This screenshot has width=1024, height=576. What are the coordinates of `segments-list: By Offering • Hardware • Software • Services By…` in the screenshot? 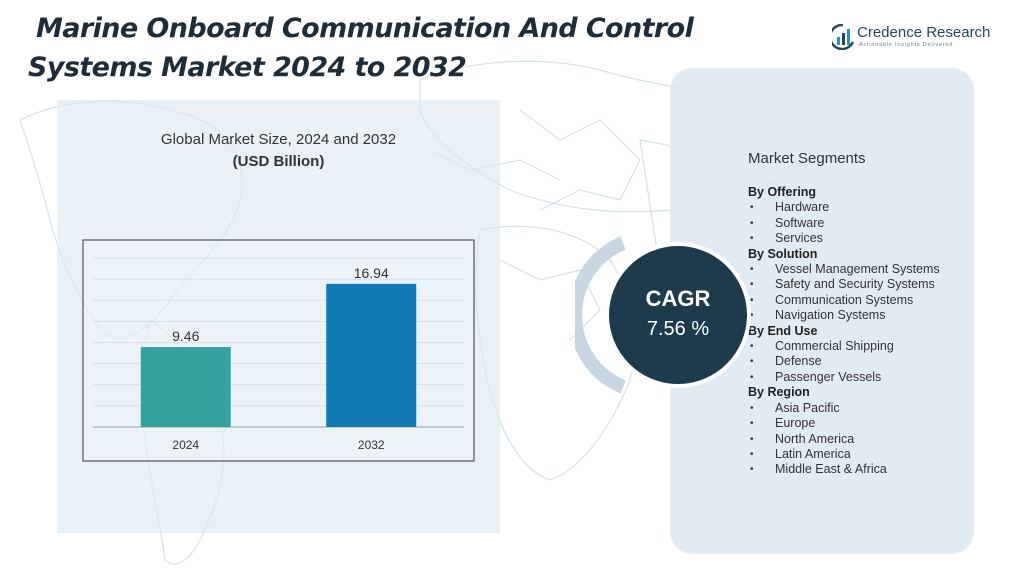 It's located at (860, 331).